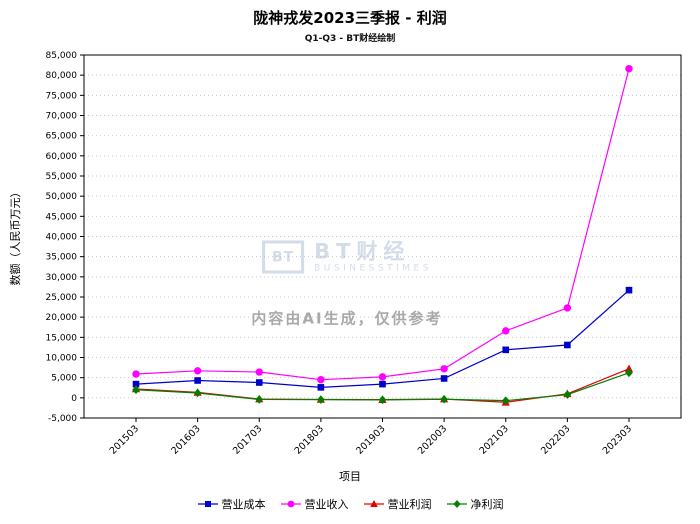 This screenshot has width=700, height=524. I want to click on svg-text: 35,000, so click(62, 258).